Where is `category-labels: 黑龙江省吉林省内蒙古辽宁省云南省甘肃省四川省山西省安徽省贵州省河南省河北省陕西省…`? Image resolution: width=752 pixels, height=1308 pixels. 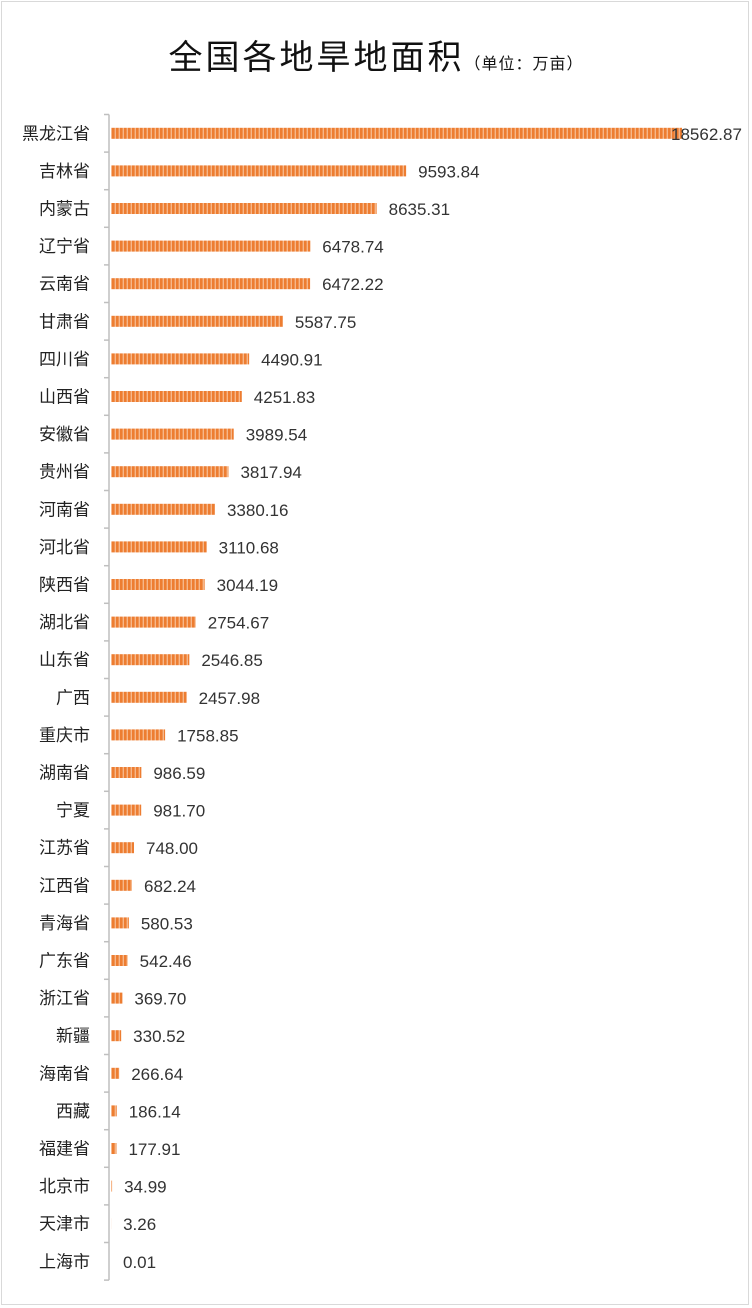 category-labels: 黑龙江省吉林省内蒙古辽宁省云南省甘肃省四川省山西省安徽省贵州省河南省河北省陕西省… is located at coordinates (56, 698).